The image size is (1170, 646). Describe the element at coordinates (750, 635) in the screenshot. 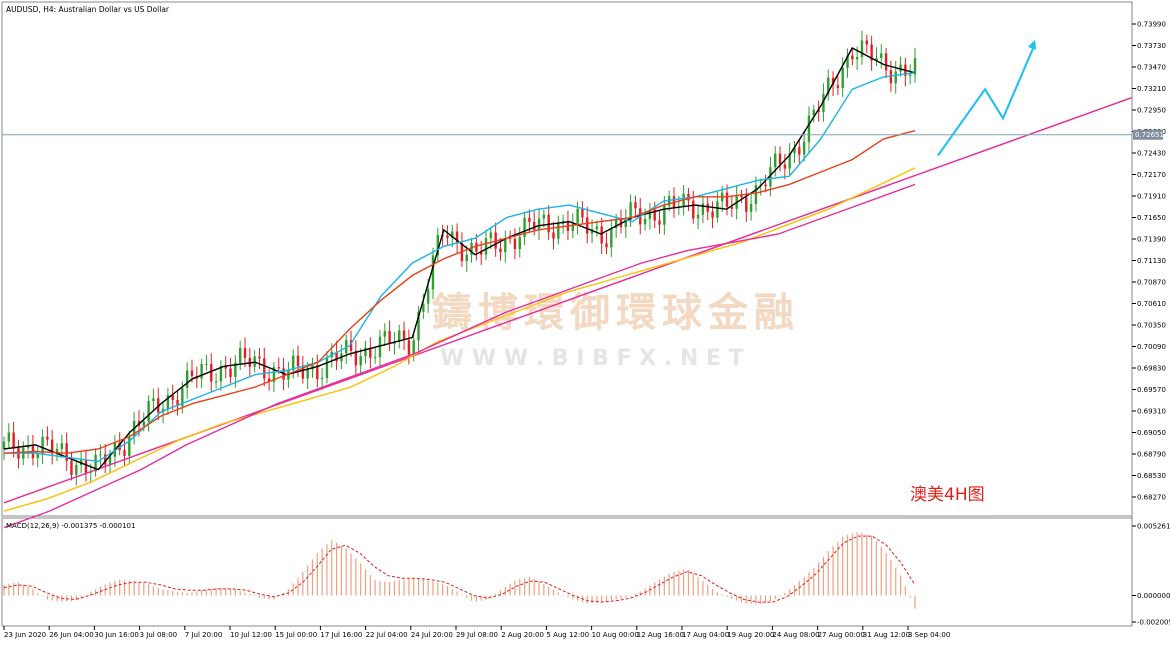

I see `time-tick-label: 19 Aug 20:00` at that location.